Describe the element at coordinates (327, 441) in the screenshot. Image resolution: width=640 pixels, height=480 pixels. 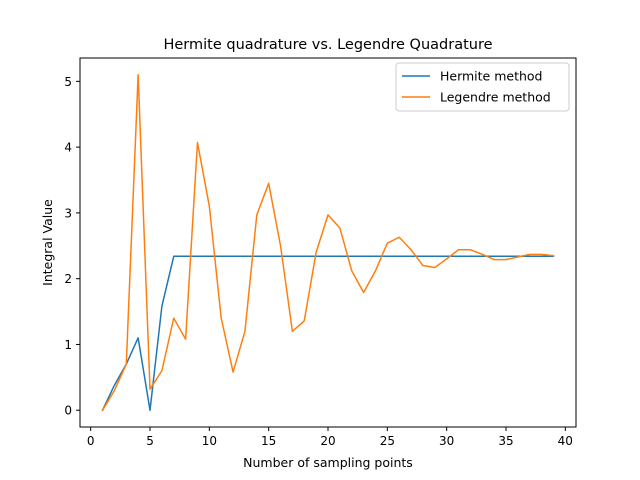
I see `x-tick-label: 20` at that location.